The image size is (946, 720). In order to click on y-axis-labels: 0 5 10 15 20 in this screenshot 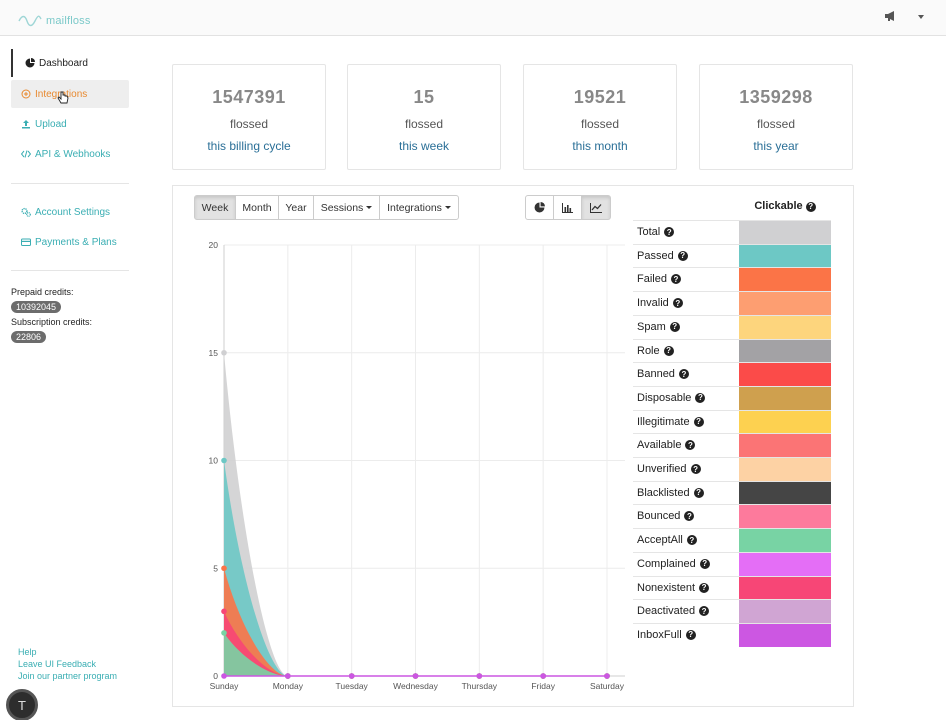, I will do `click(214, 460)`.